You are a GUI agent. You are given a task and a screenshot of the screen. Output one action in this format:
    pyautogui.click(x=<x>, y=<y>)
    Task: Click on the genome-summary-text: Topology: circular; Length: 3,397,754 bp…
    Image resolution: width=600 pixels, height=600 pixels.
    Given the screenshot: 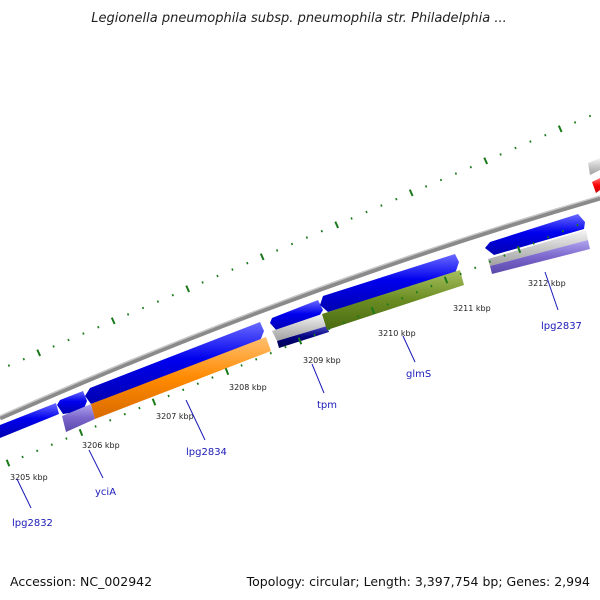 What is the action you would take?
    pyautogui.click(x=418, y=581)
    